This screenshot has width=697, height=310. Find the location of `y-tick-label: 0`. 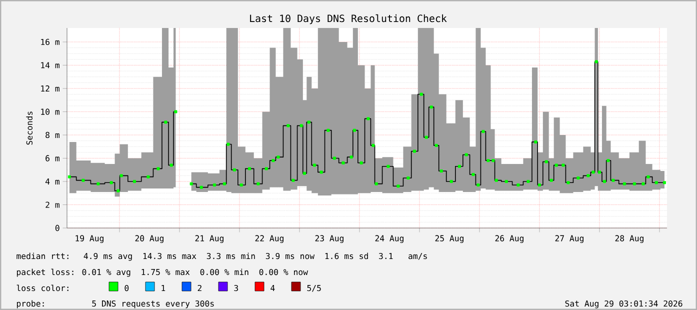

y-tick-label: 0 is located at coordinates (57, 228).